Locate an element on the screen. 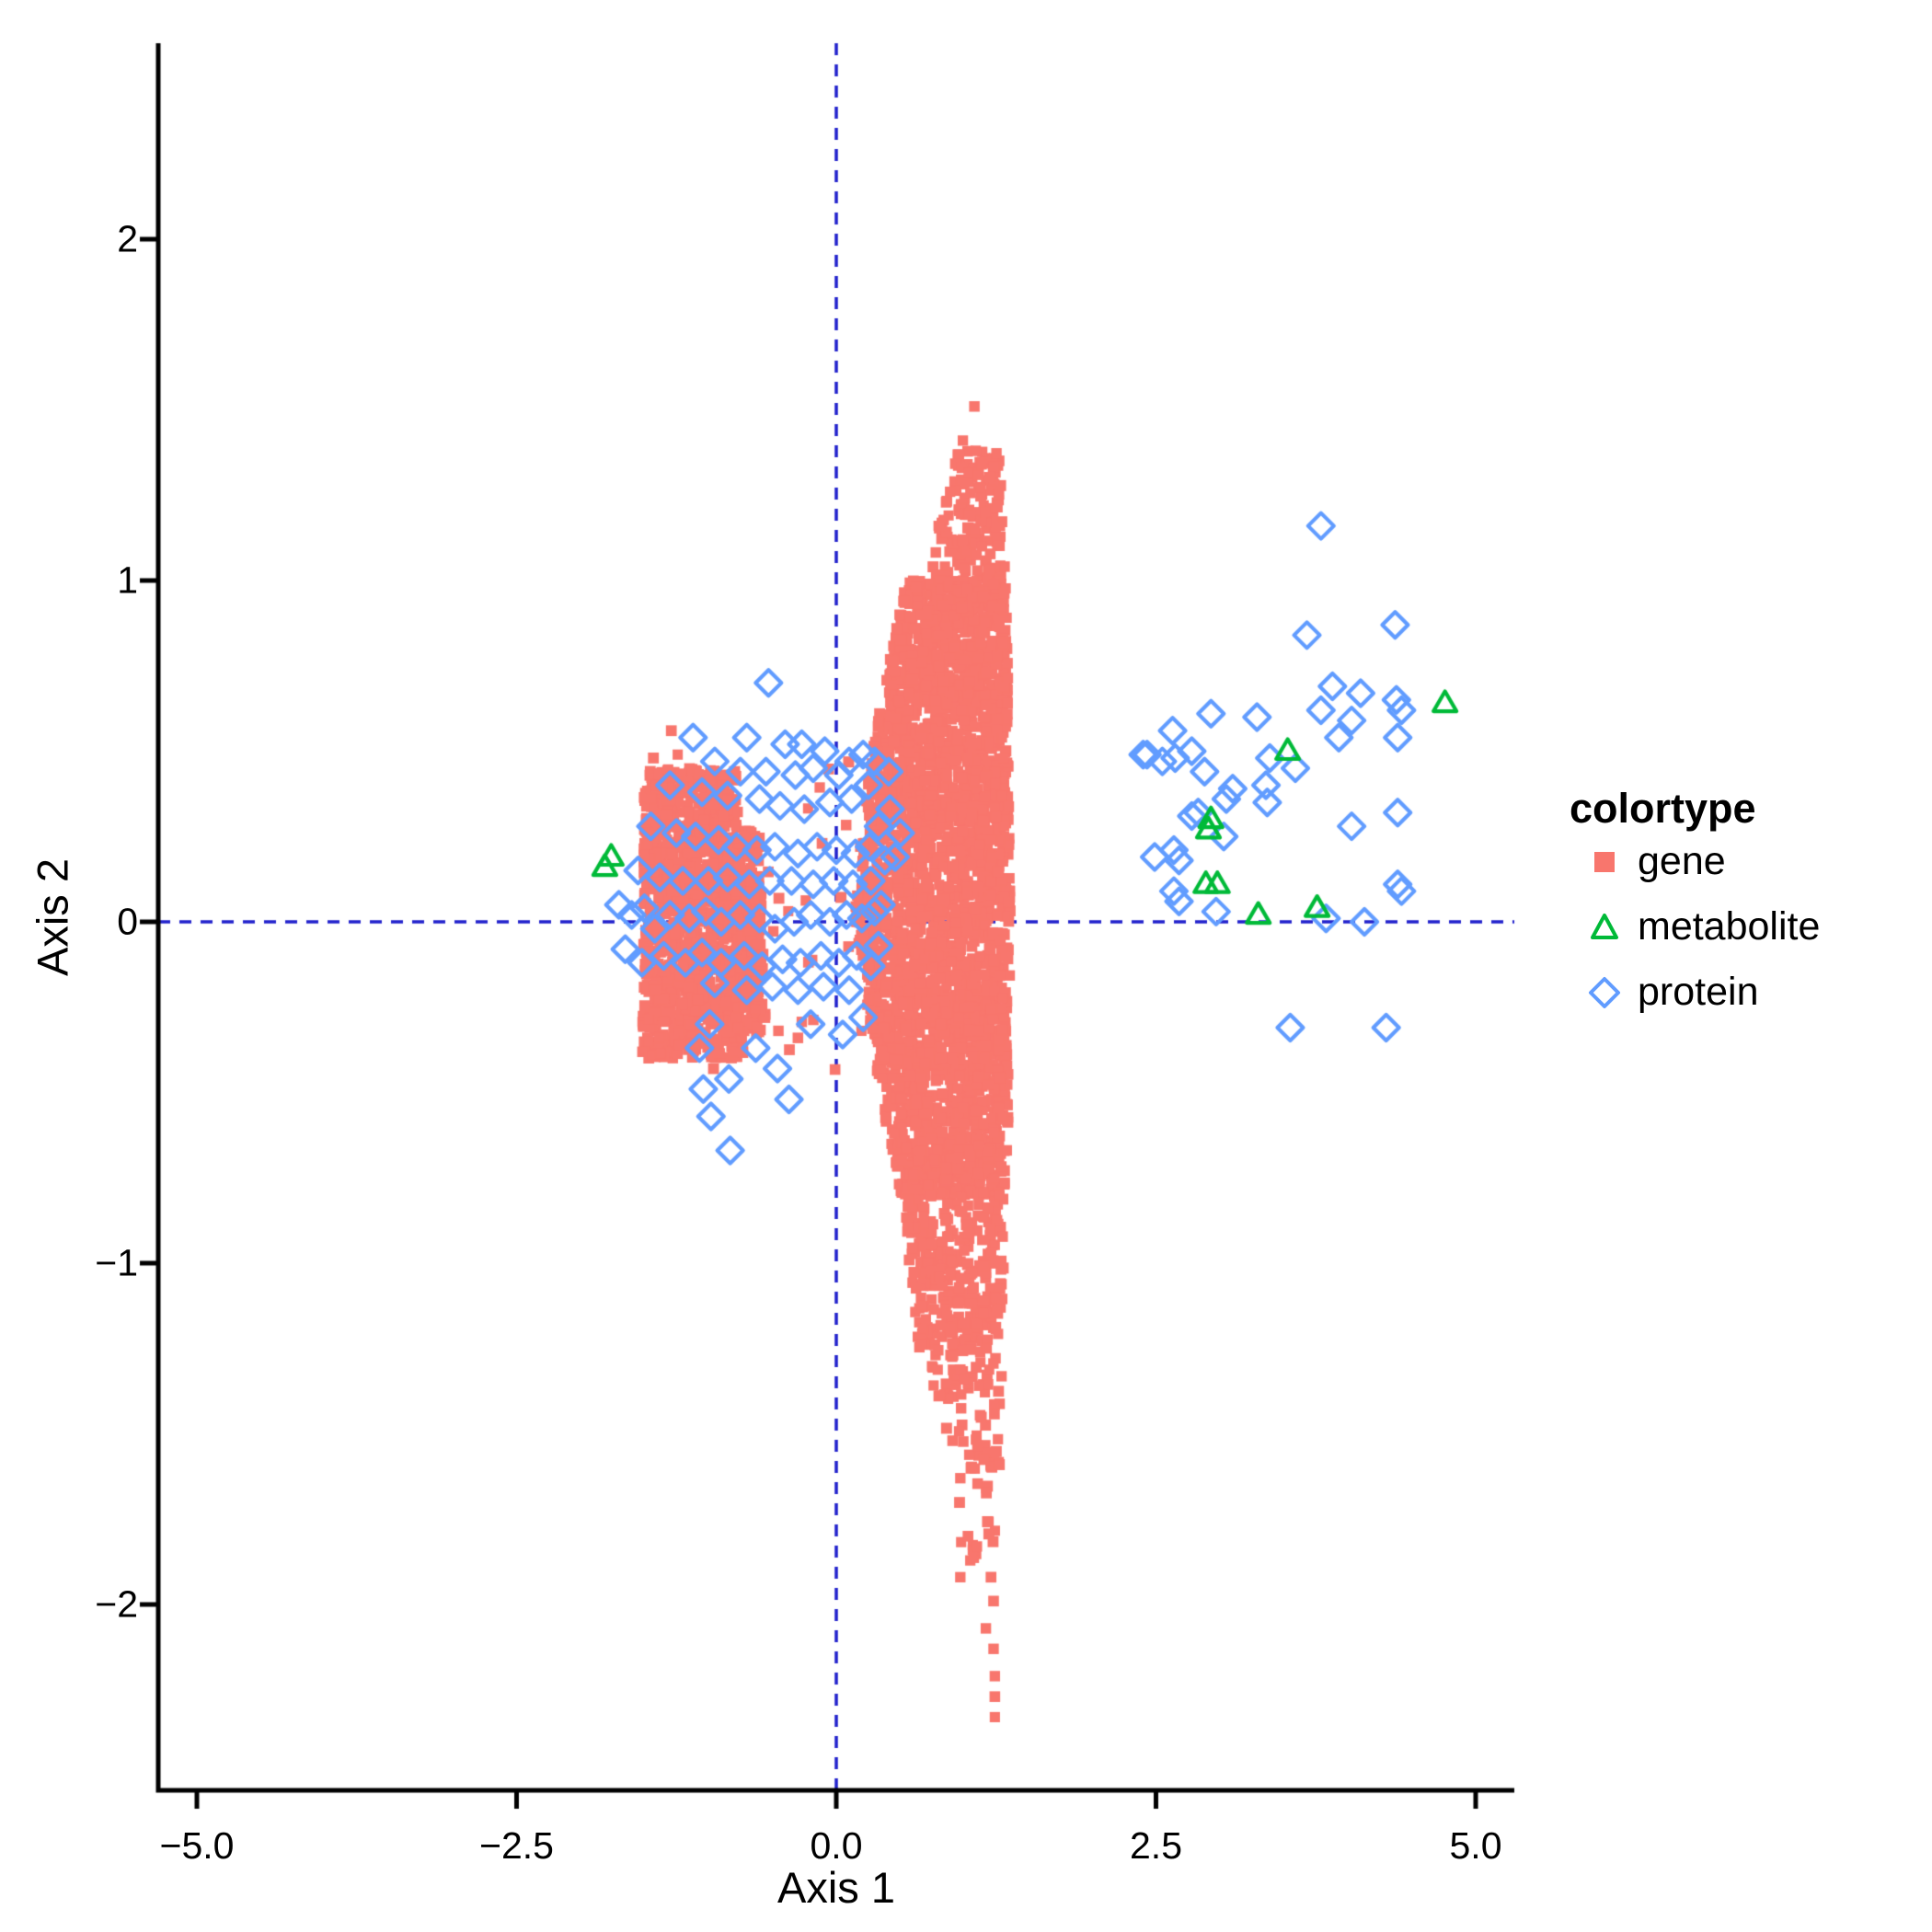 This screenshot has width=1932, height=1932. x-tick-label: 2.5 is located at coordinates (1156, 1845).